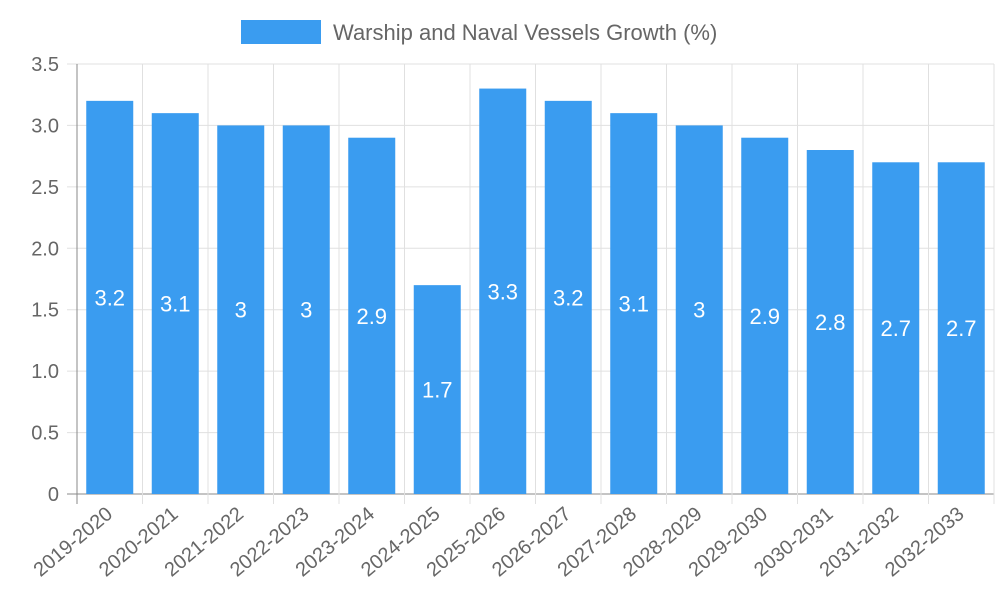 The width and height of the screenshot is (1000, 600). I want to click on y-tick-label: 1.0, so click(45, 372).